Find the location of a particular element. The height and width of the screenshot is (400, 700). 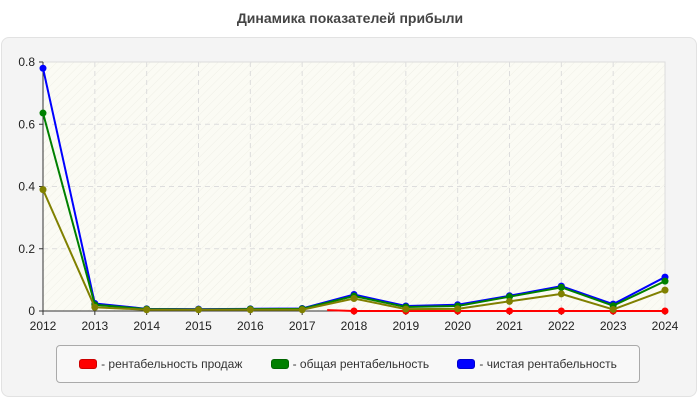

legend-label: - рентабельность продаж is located at coordinates (172, 364).